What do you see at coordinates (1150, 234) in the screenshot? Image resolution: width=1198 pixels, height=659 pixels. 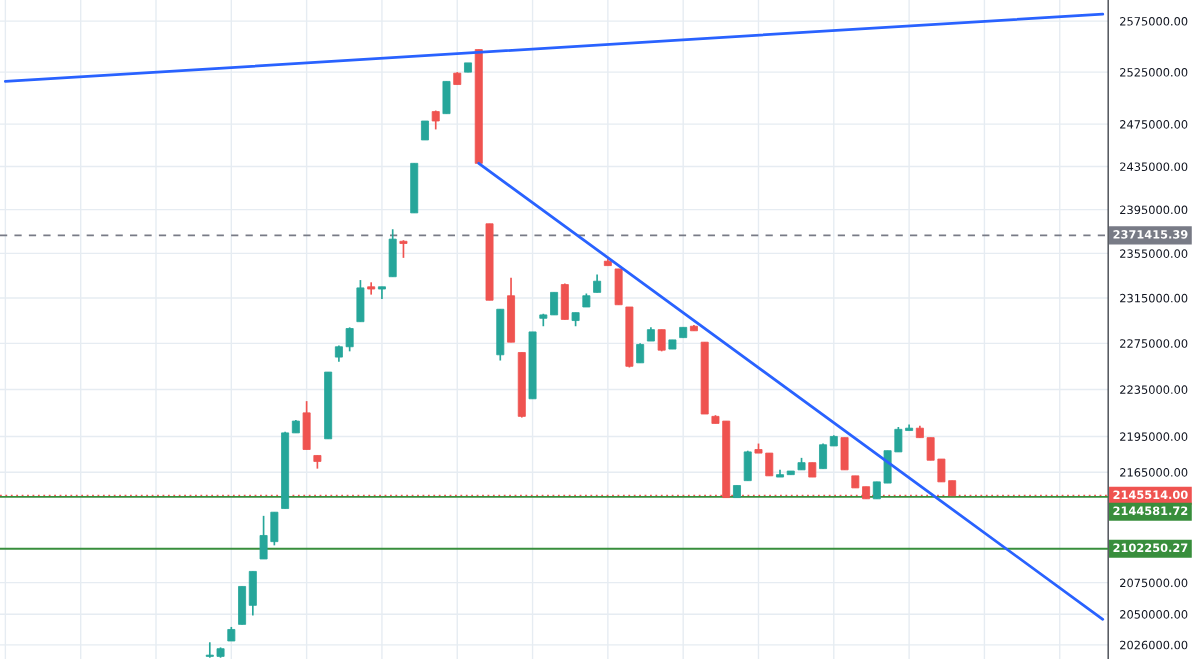 I see `ref-line-label: 2371415.39` at bounding box center [1150, 234].